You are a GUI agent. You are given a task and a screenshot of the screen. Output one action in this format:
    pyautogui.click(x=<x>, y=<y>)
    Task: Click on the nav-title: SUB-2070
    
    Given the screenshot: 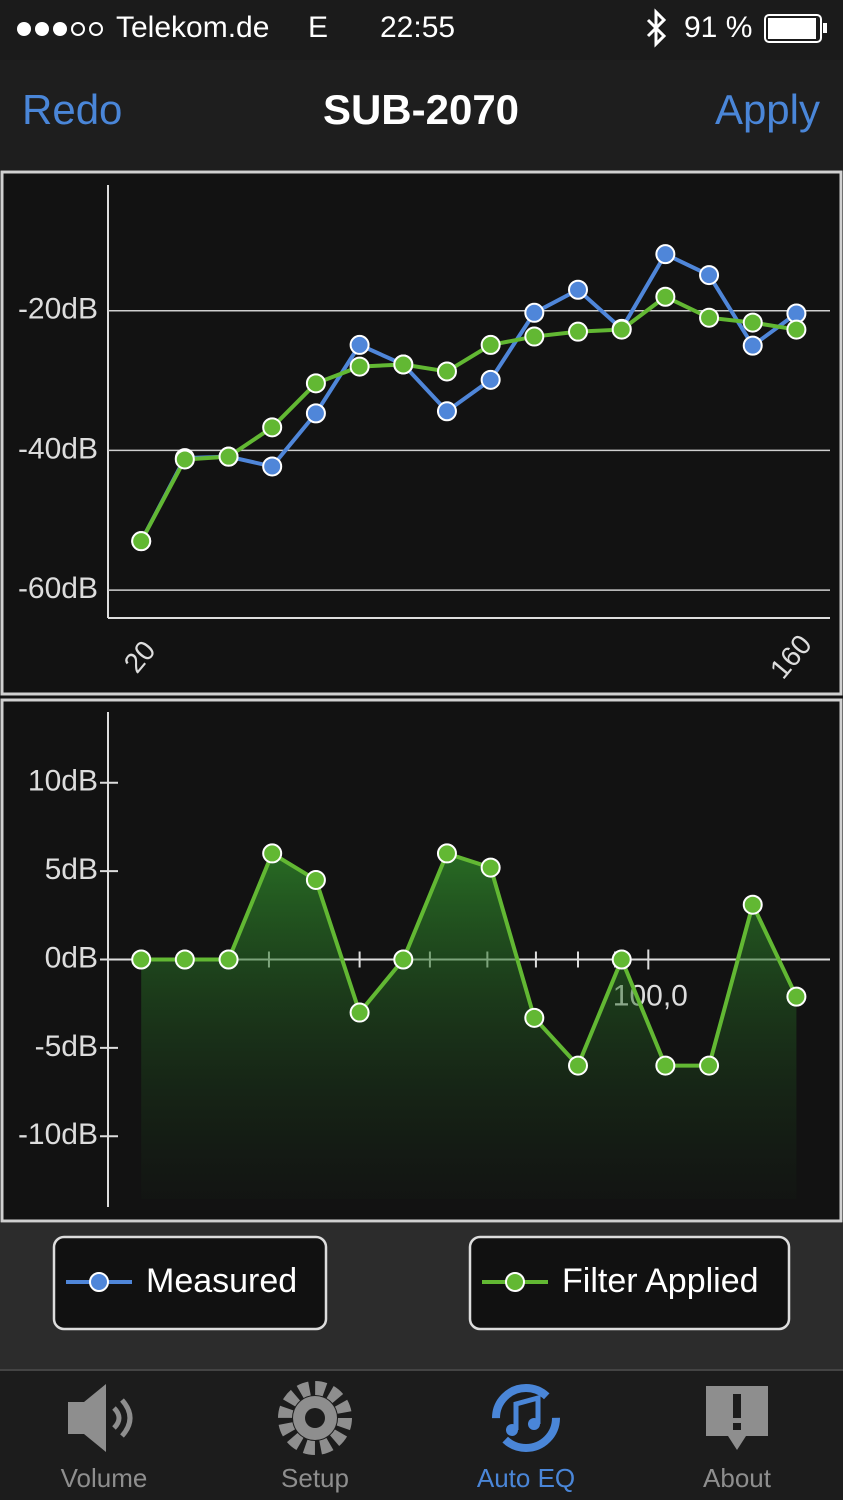 What is the action you would take?
    pyautogui.click(x=421, y=109)
    